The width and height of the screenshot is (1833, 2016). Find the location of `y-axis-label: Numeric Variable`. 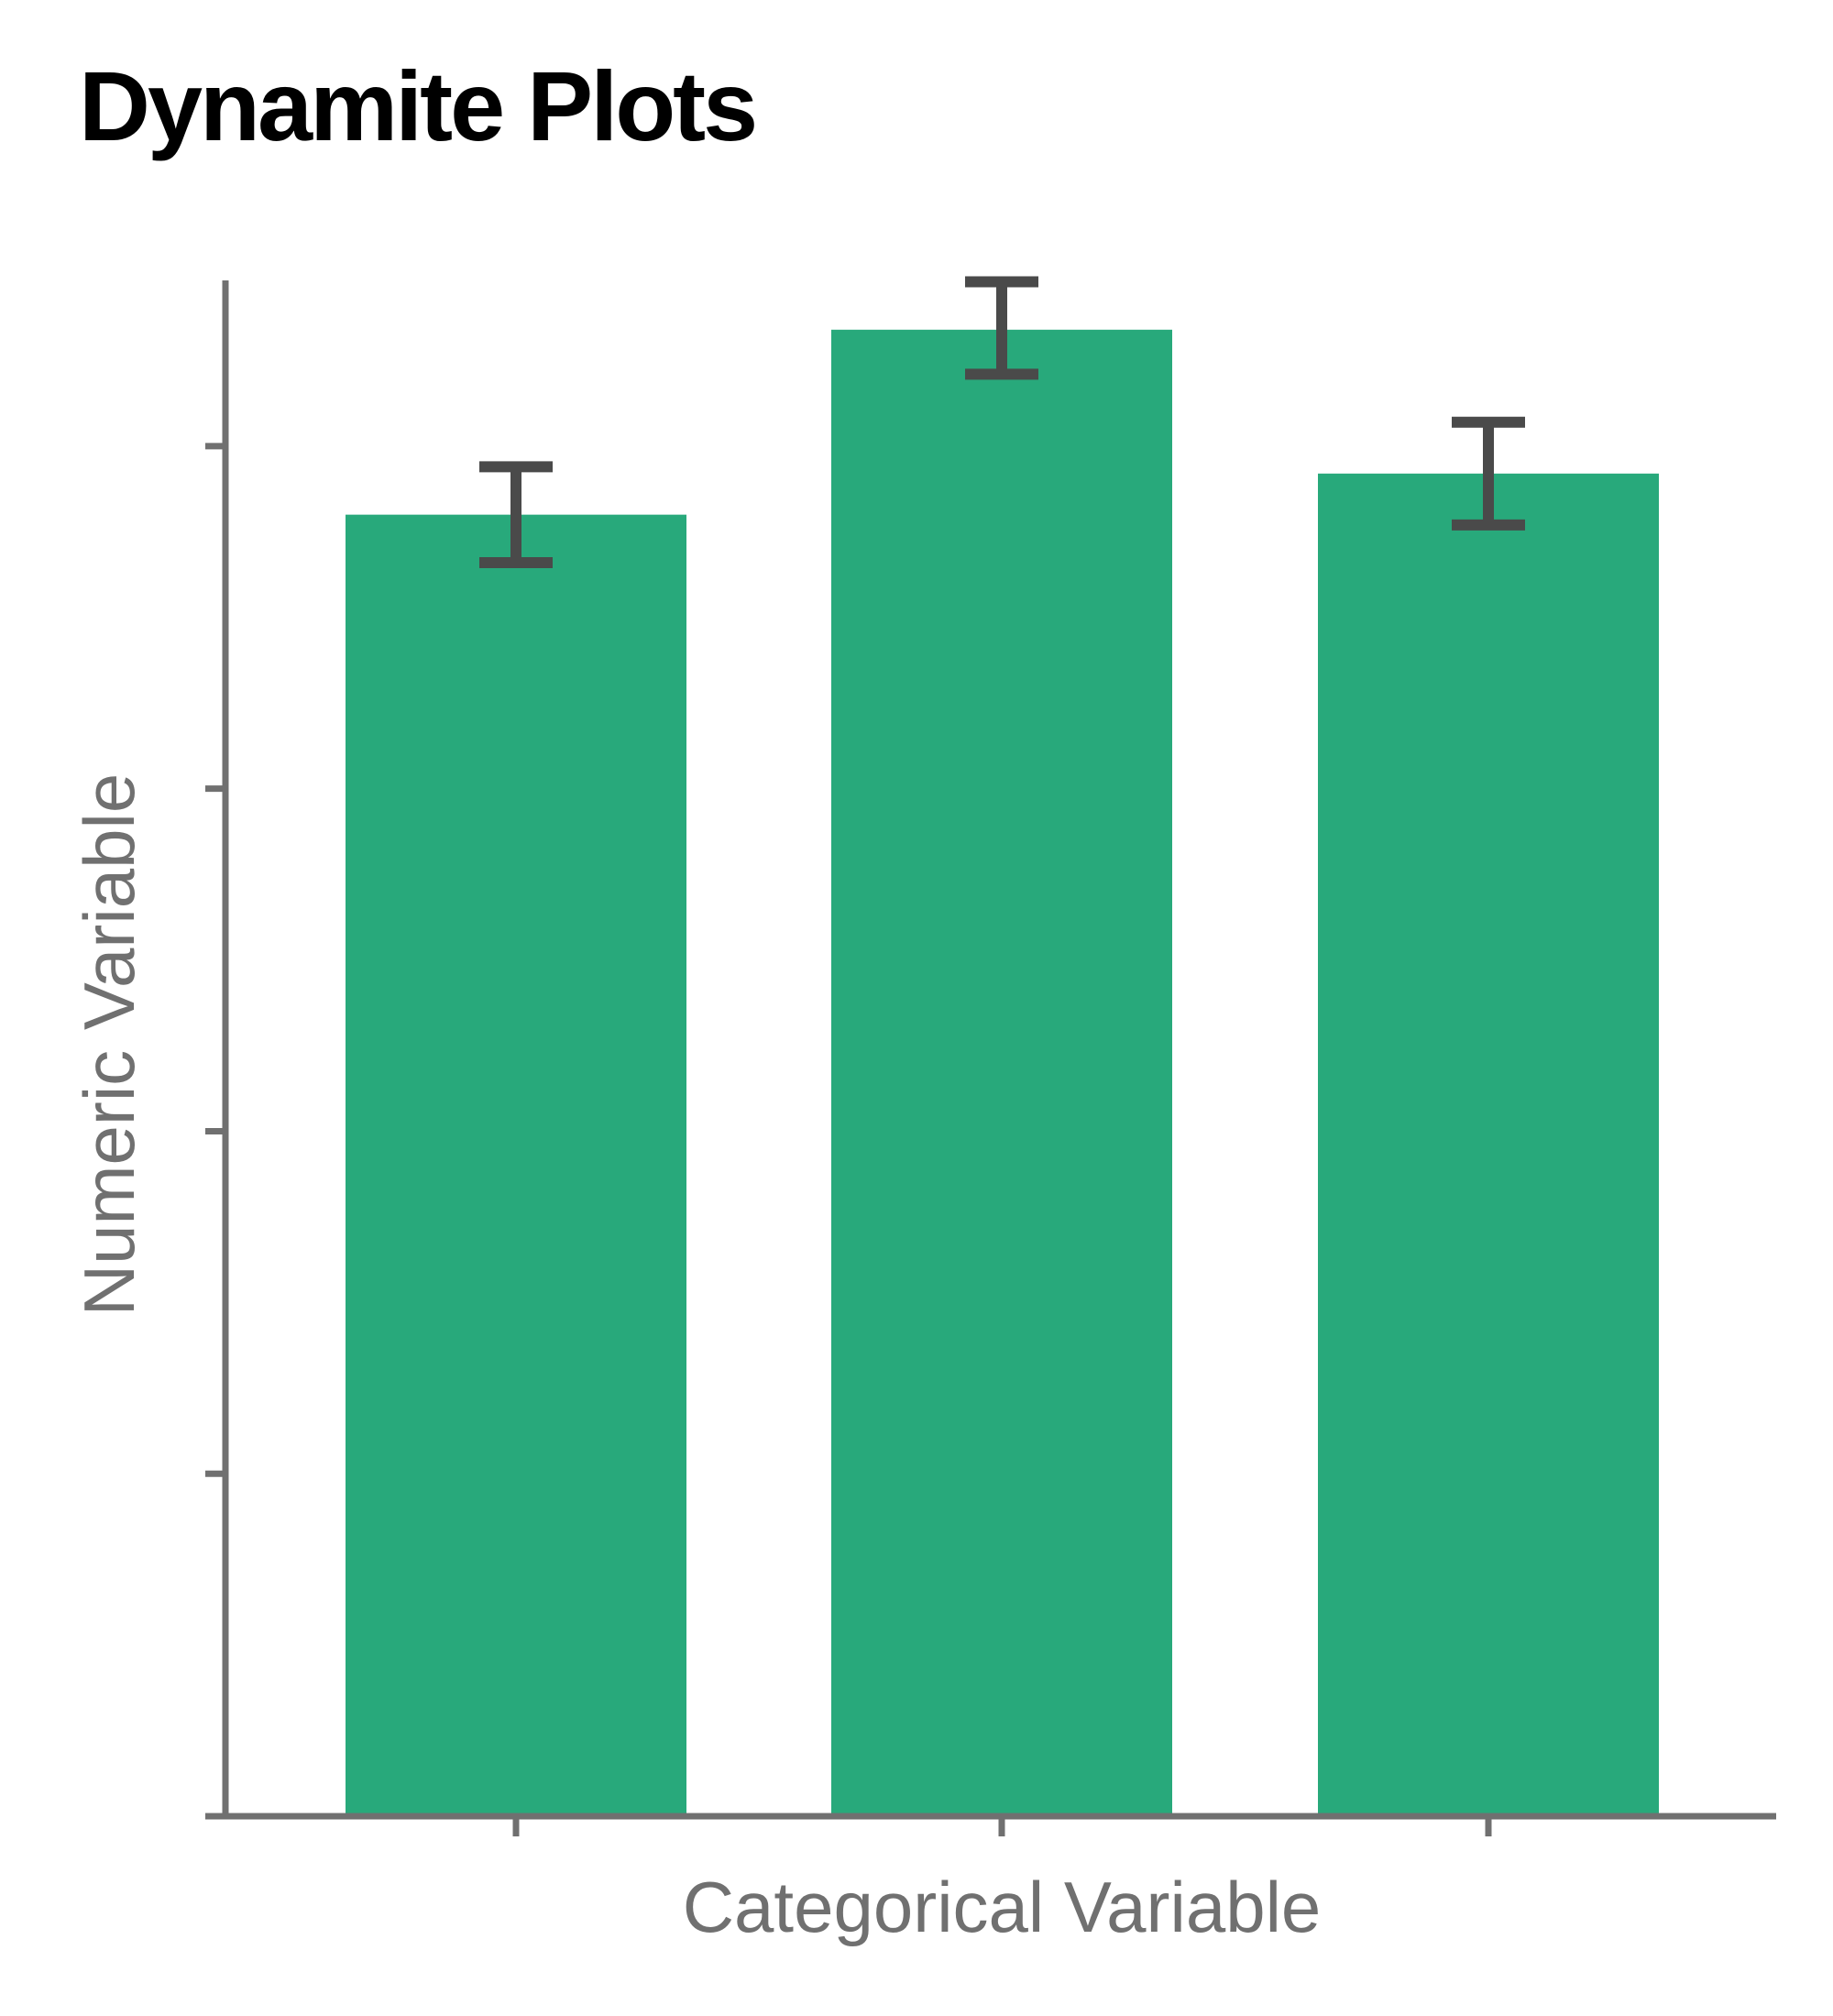

y-axis-label: Numeric Variable is located at coordinates (109, 1044).